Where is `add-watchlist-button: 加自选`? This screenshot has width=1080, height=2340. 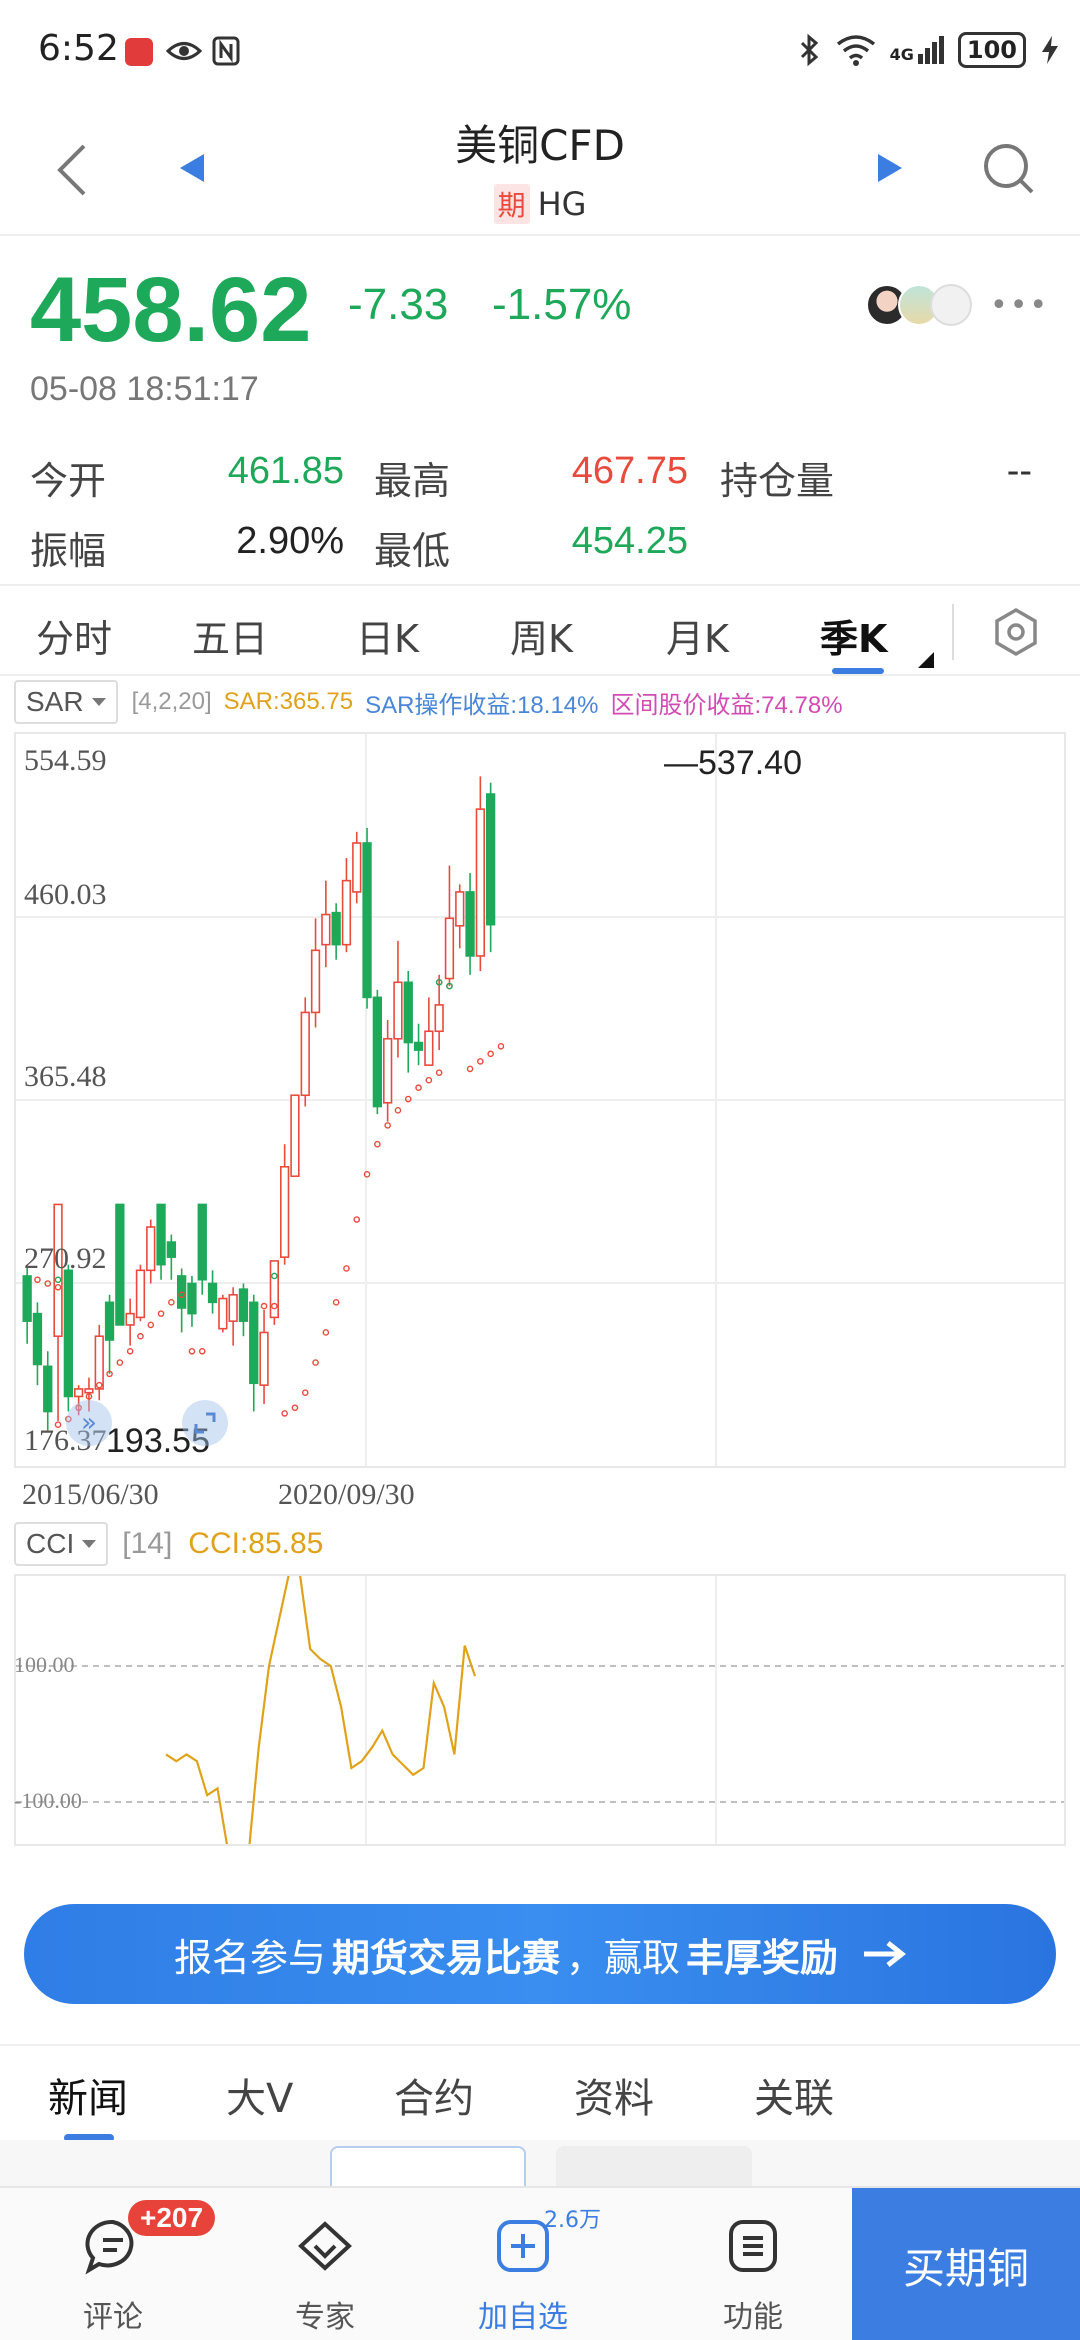
add-watchlist-button: 加自选 is located at coordinates (523, 2264).